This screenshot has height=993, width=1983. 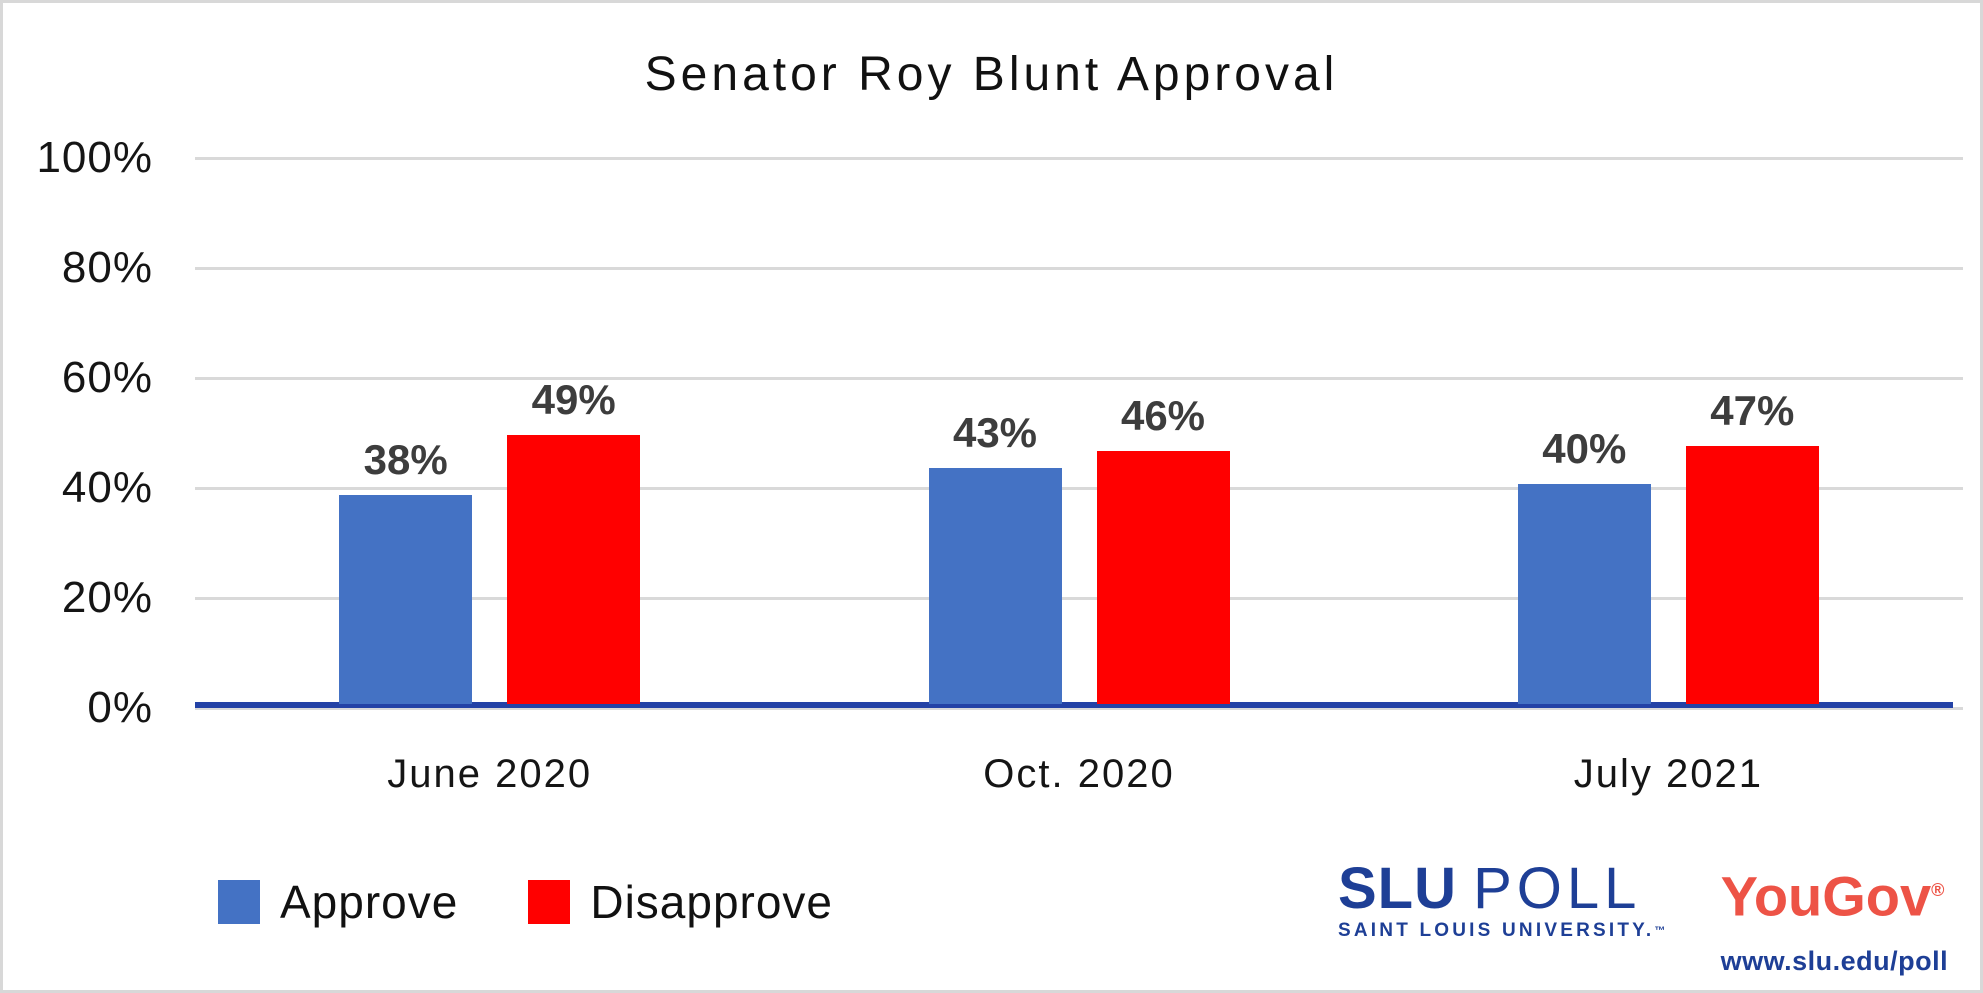 What do you see at coordinates (991, 74) in the screenshot?
I see `chart-title: Senator Roy Blunt Approval` at bounding box center [991, 74].